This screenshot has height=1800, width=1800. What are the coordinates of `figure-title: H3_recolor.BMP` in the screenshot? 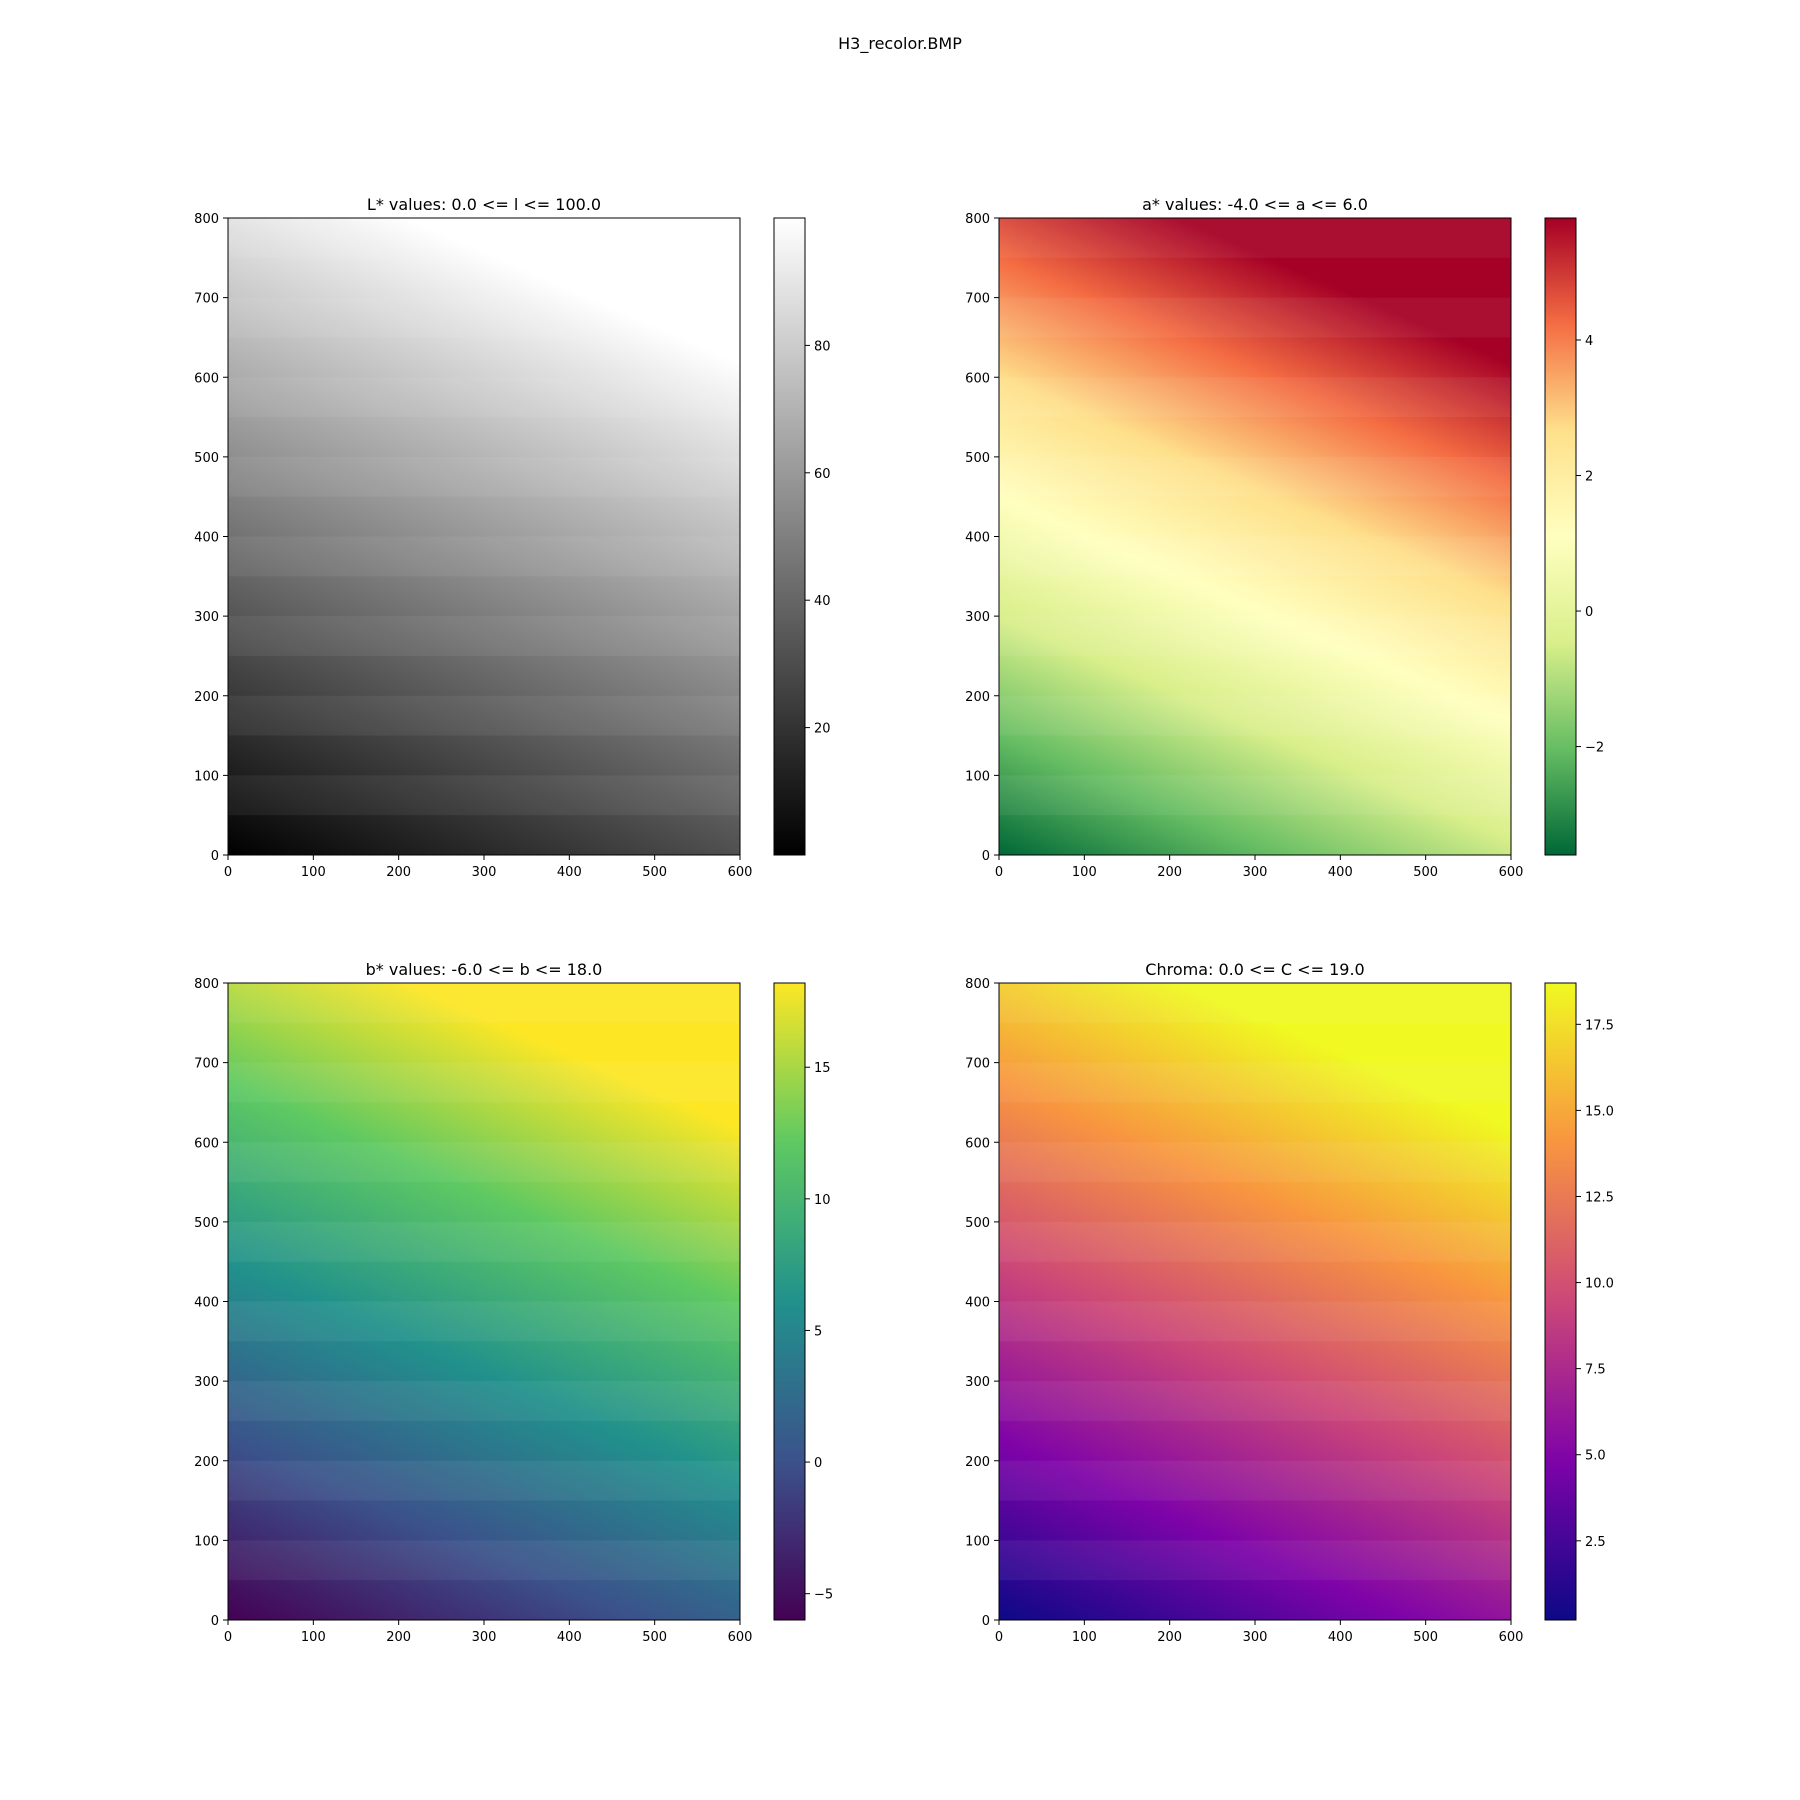 It's located at (900, 43).